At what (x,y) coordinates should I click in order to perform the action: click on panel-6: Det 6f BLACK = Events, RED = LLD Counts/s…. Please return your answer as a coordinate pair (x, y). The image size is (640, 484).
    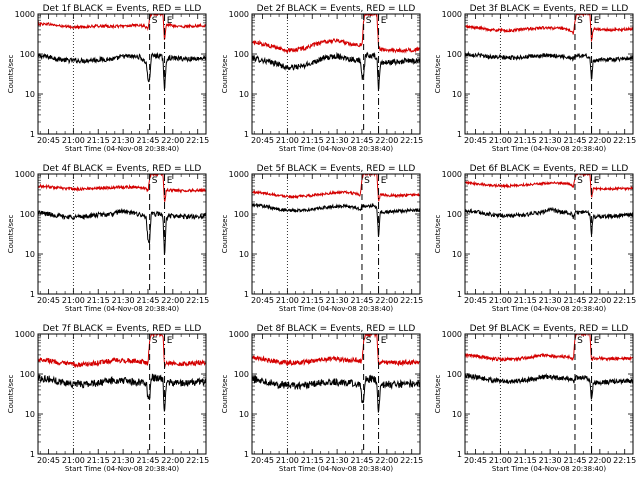
    Looking at the image, I should click on (535, 238).